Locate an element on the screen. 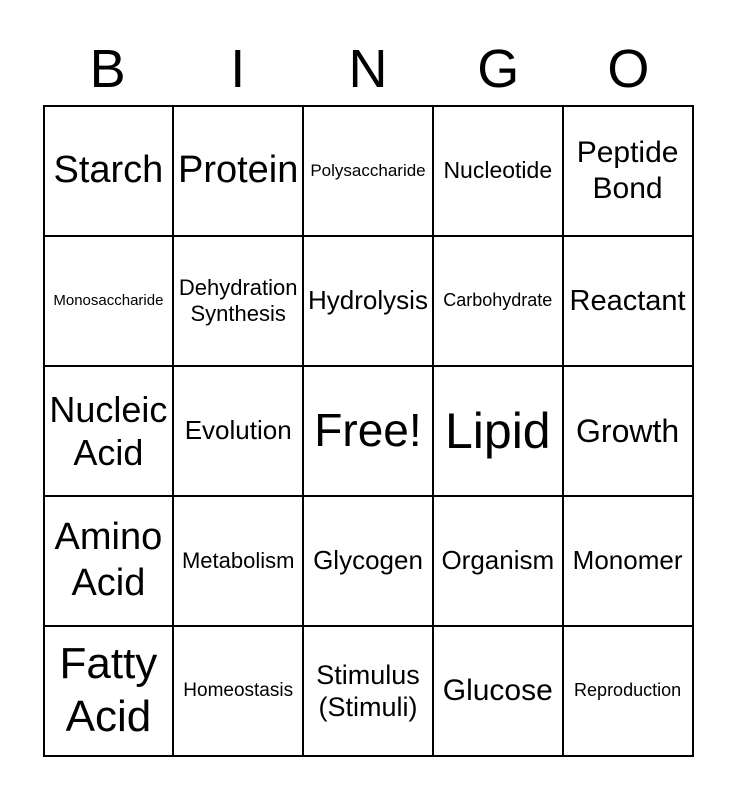 This screenshot has height=800, width=736. bingo-cell-nucleic-acid: Nucleic Acid is located at coordinates (108, 431).